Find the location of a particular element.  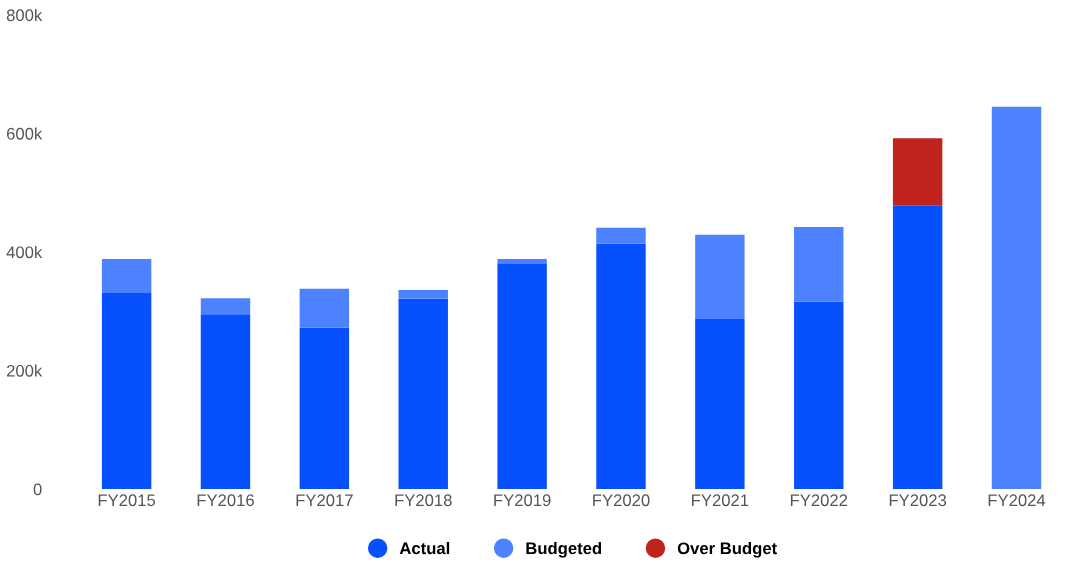

y-tick-label: 400k is located at coordinates (24, 252).